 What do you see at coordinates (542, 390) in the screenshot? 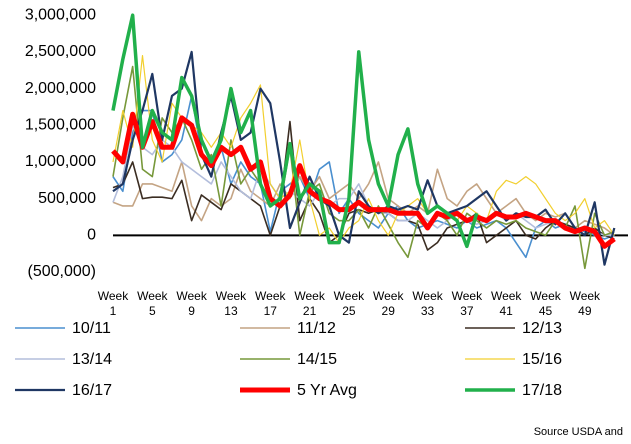
I see `legend-label: 17/18` at bounding box center [542, 390].